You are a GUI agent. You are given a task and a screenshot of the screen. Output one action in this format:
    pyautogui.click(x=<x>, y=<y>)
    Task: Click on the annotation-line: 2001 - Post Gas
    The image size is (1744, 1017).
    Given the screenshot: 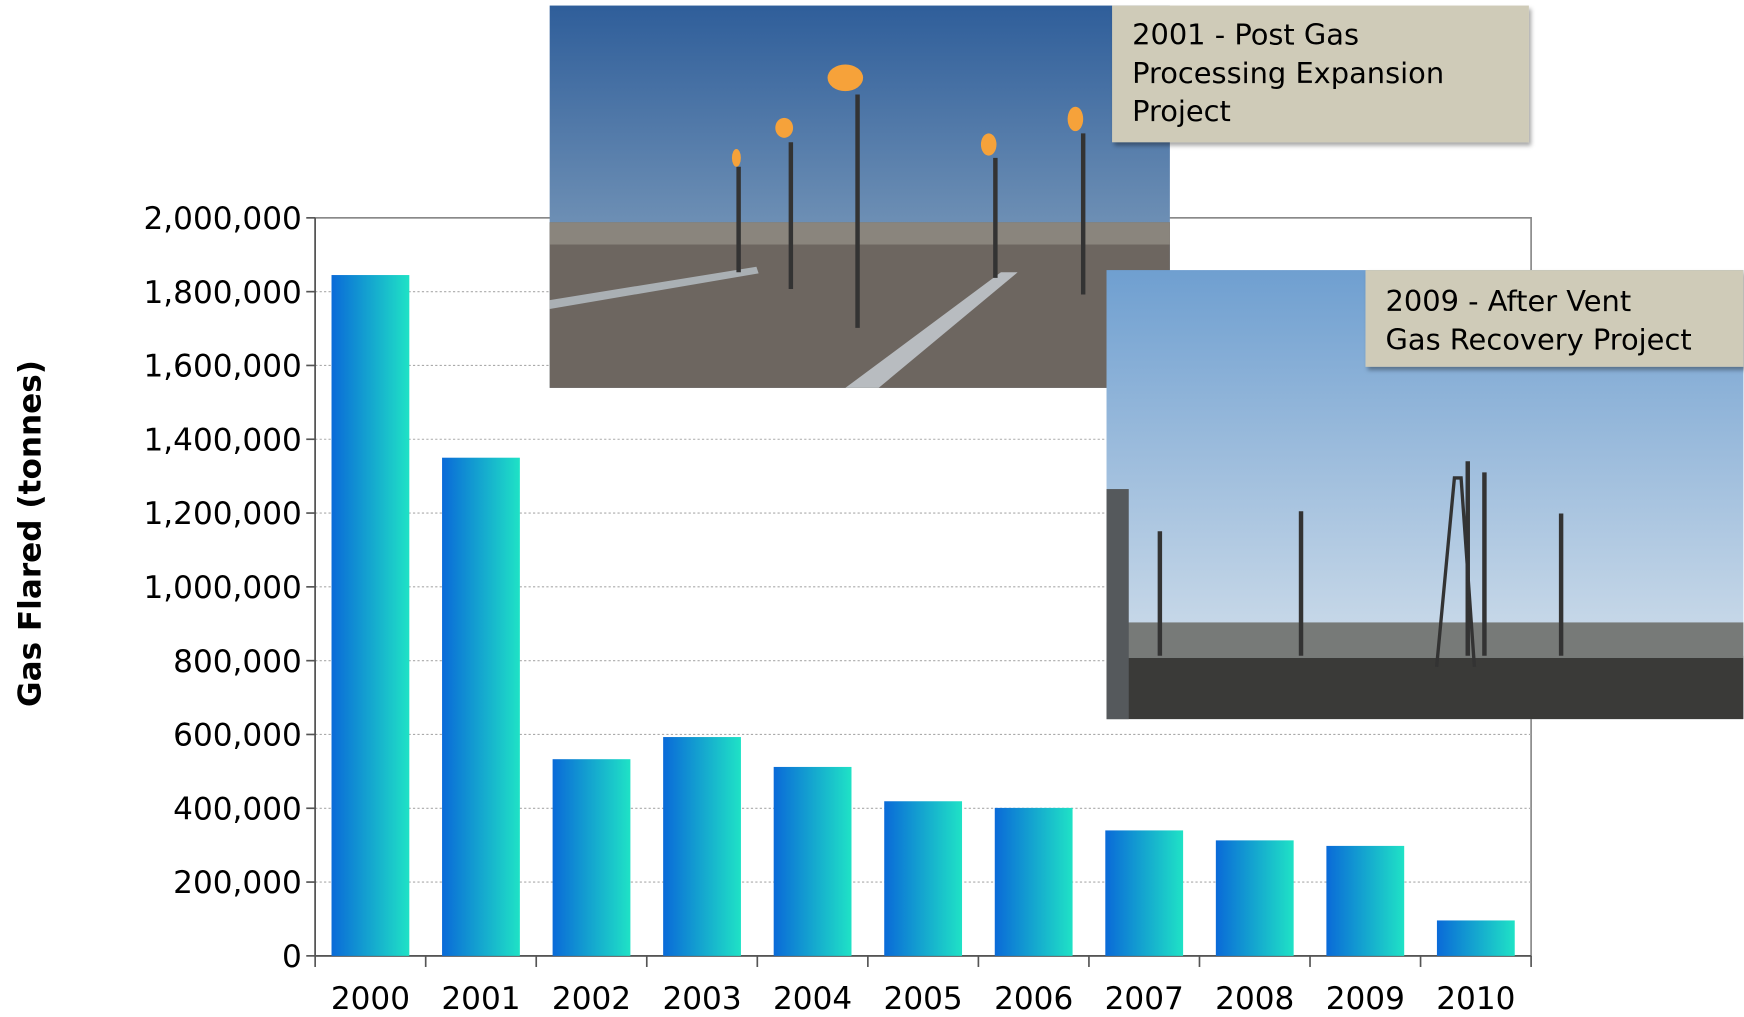 What is the action you would take?
    pyautogui.click(x=1245, y=34)
    